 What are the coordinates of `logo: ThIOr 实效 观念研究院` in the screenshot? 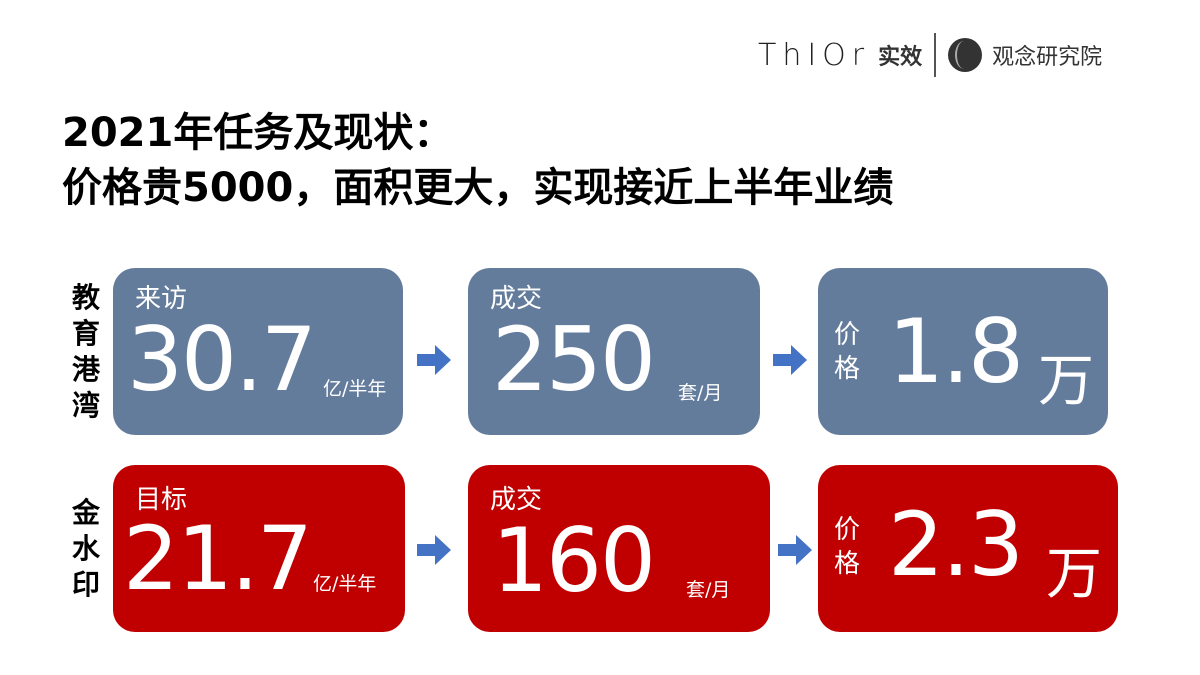 It's located at (930, 55).